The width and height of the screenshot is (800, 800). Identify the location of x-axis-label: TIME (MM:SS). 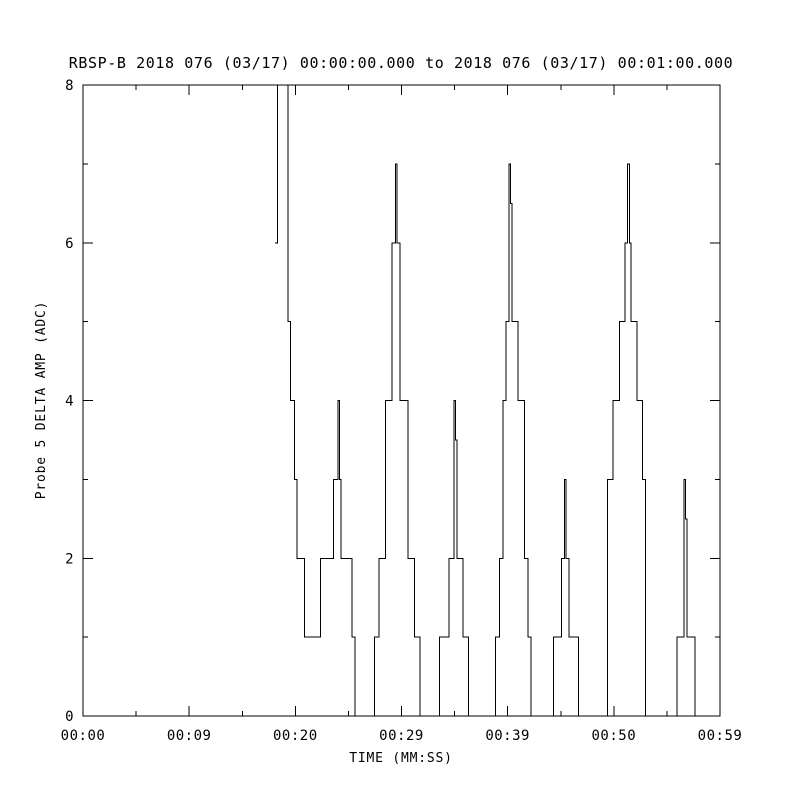
(401, 758).